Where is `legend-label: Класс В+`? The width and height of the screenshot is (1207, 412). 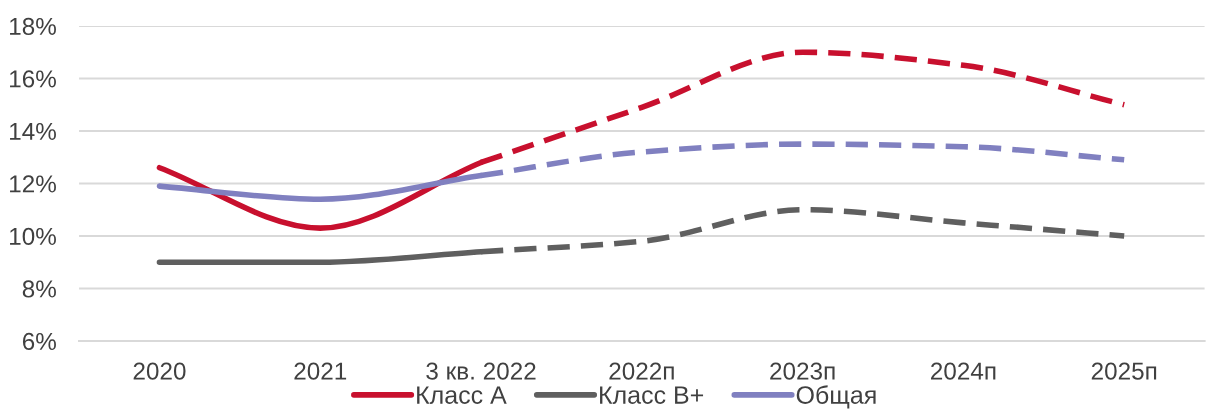
legend-label: Класс В+ is located at coordinates (652, 395).